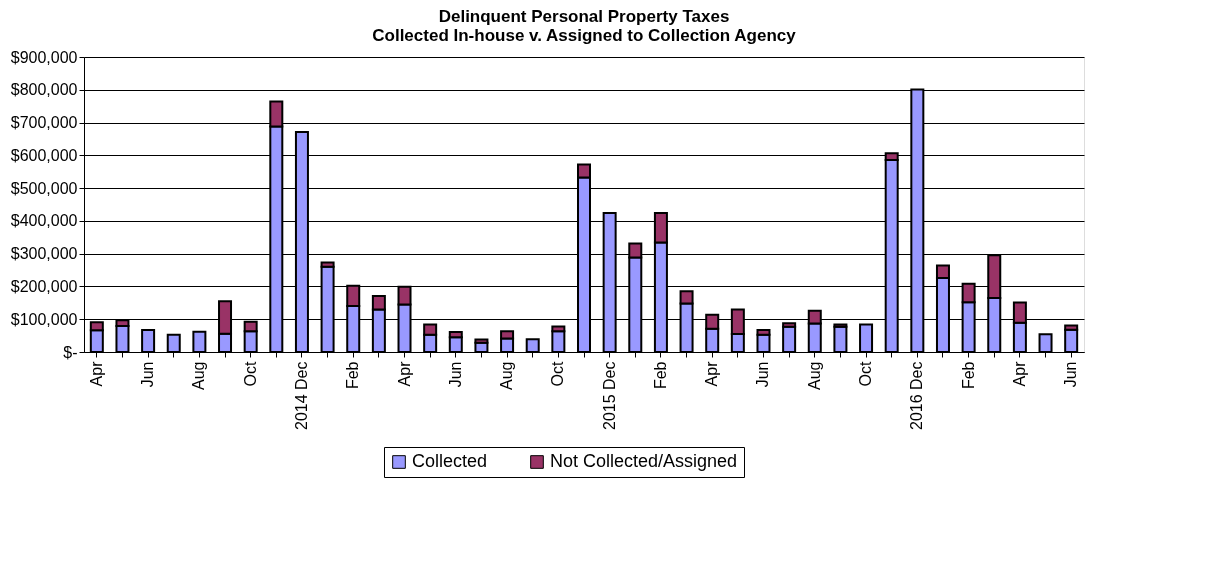  I want to click on y-tick-label: $500,000, so click(44, 188).